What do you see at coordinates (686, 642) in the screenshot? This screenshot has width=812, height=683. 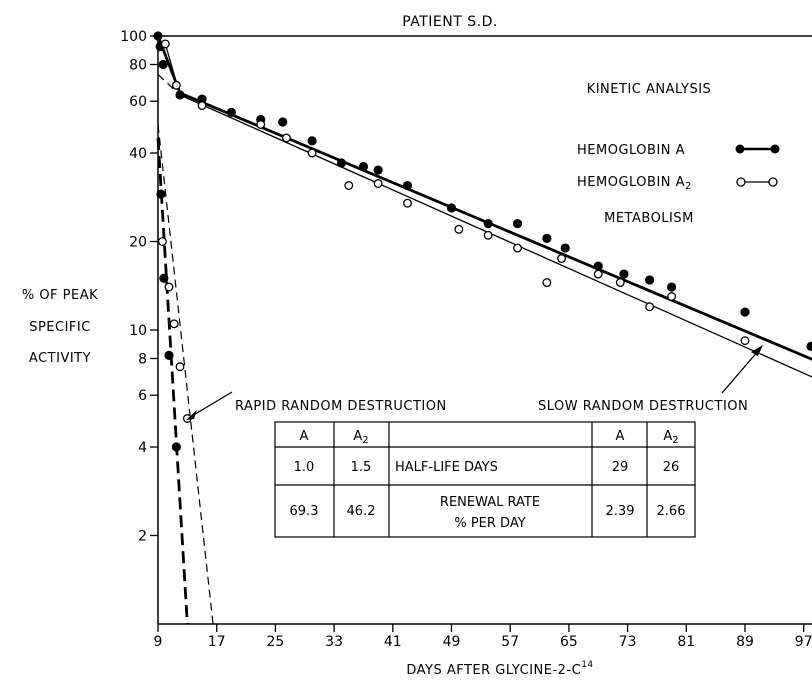 I see `x-tick-label: 81` at bounding box center [686, 642].